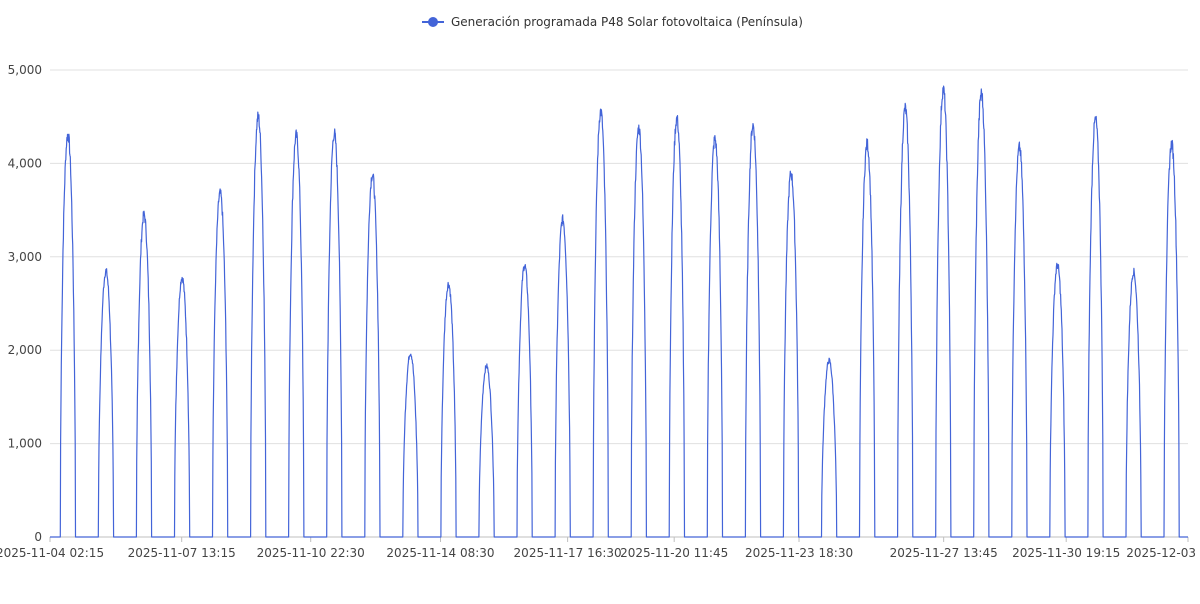 Image resolution: width=1200 pixels, height=604 pixels. What do you see at coordinates (944, 553) in the screenshot?
I see `x-tick-label: 2025-11-27 13:45` at bounding box center [944, 553].